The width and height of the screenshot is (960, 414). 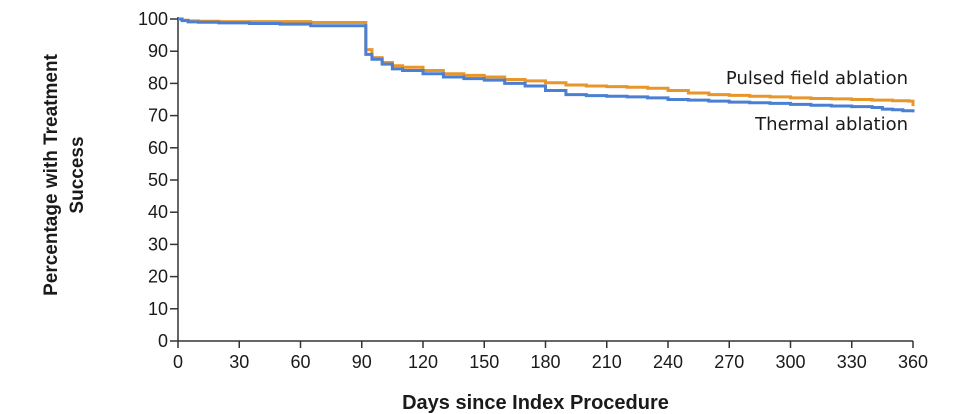 What do you see at coordinates (51, 174) in the screenshot?
I see `y-axis-title-line: Percentage with Treatment` at bounding box center [51, 174].